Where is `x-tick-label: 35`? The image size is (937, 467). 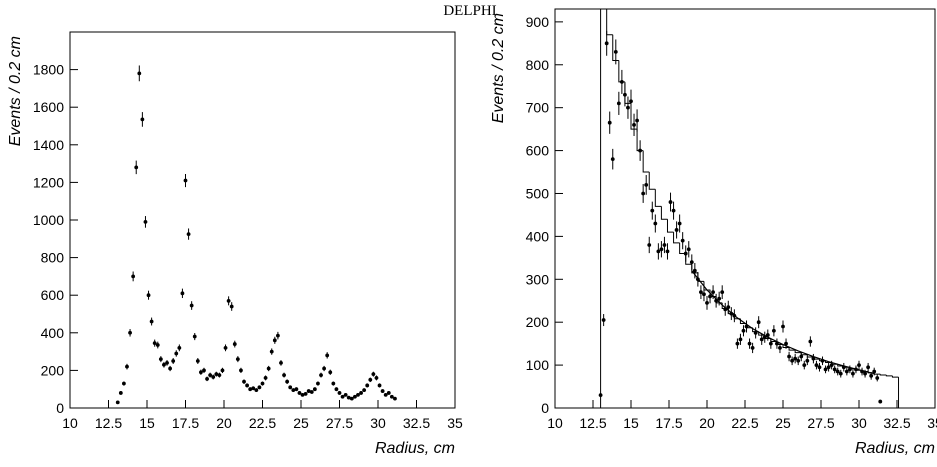 x-tick-label: 35 is located at coordinates (455, 423).